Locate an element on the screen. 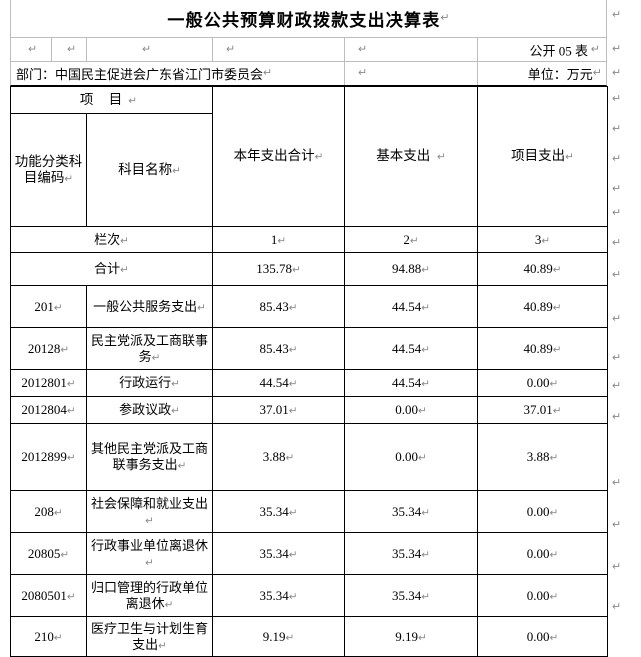  grand-total-basic: 94.88↵ is located at coordinates (411, 269).